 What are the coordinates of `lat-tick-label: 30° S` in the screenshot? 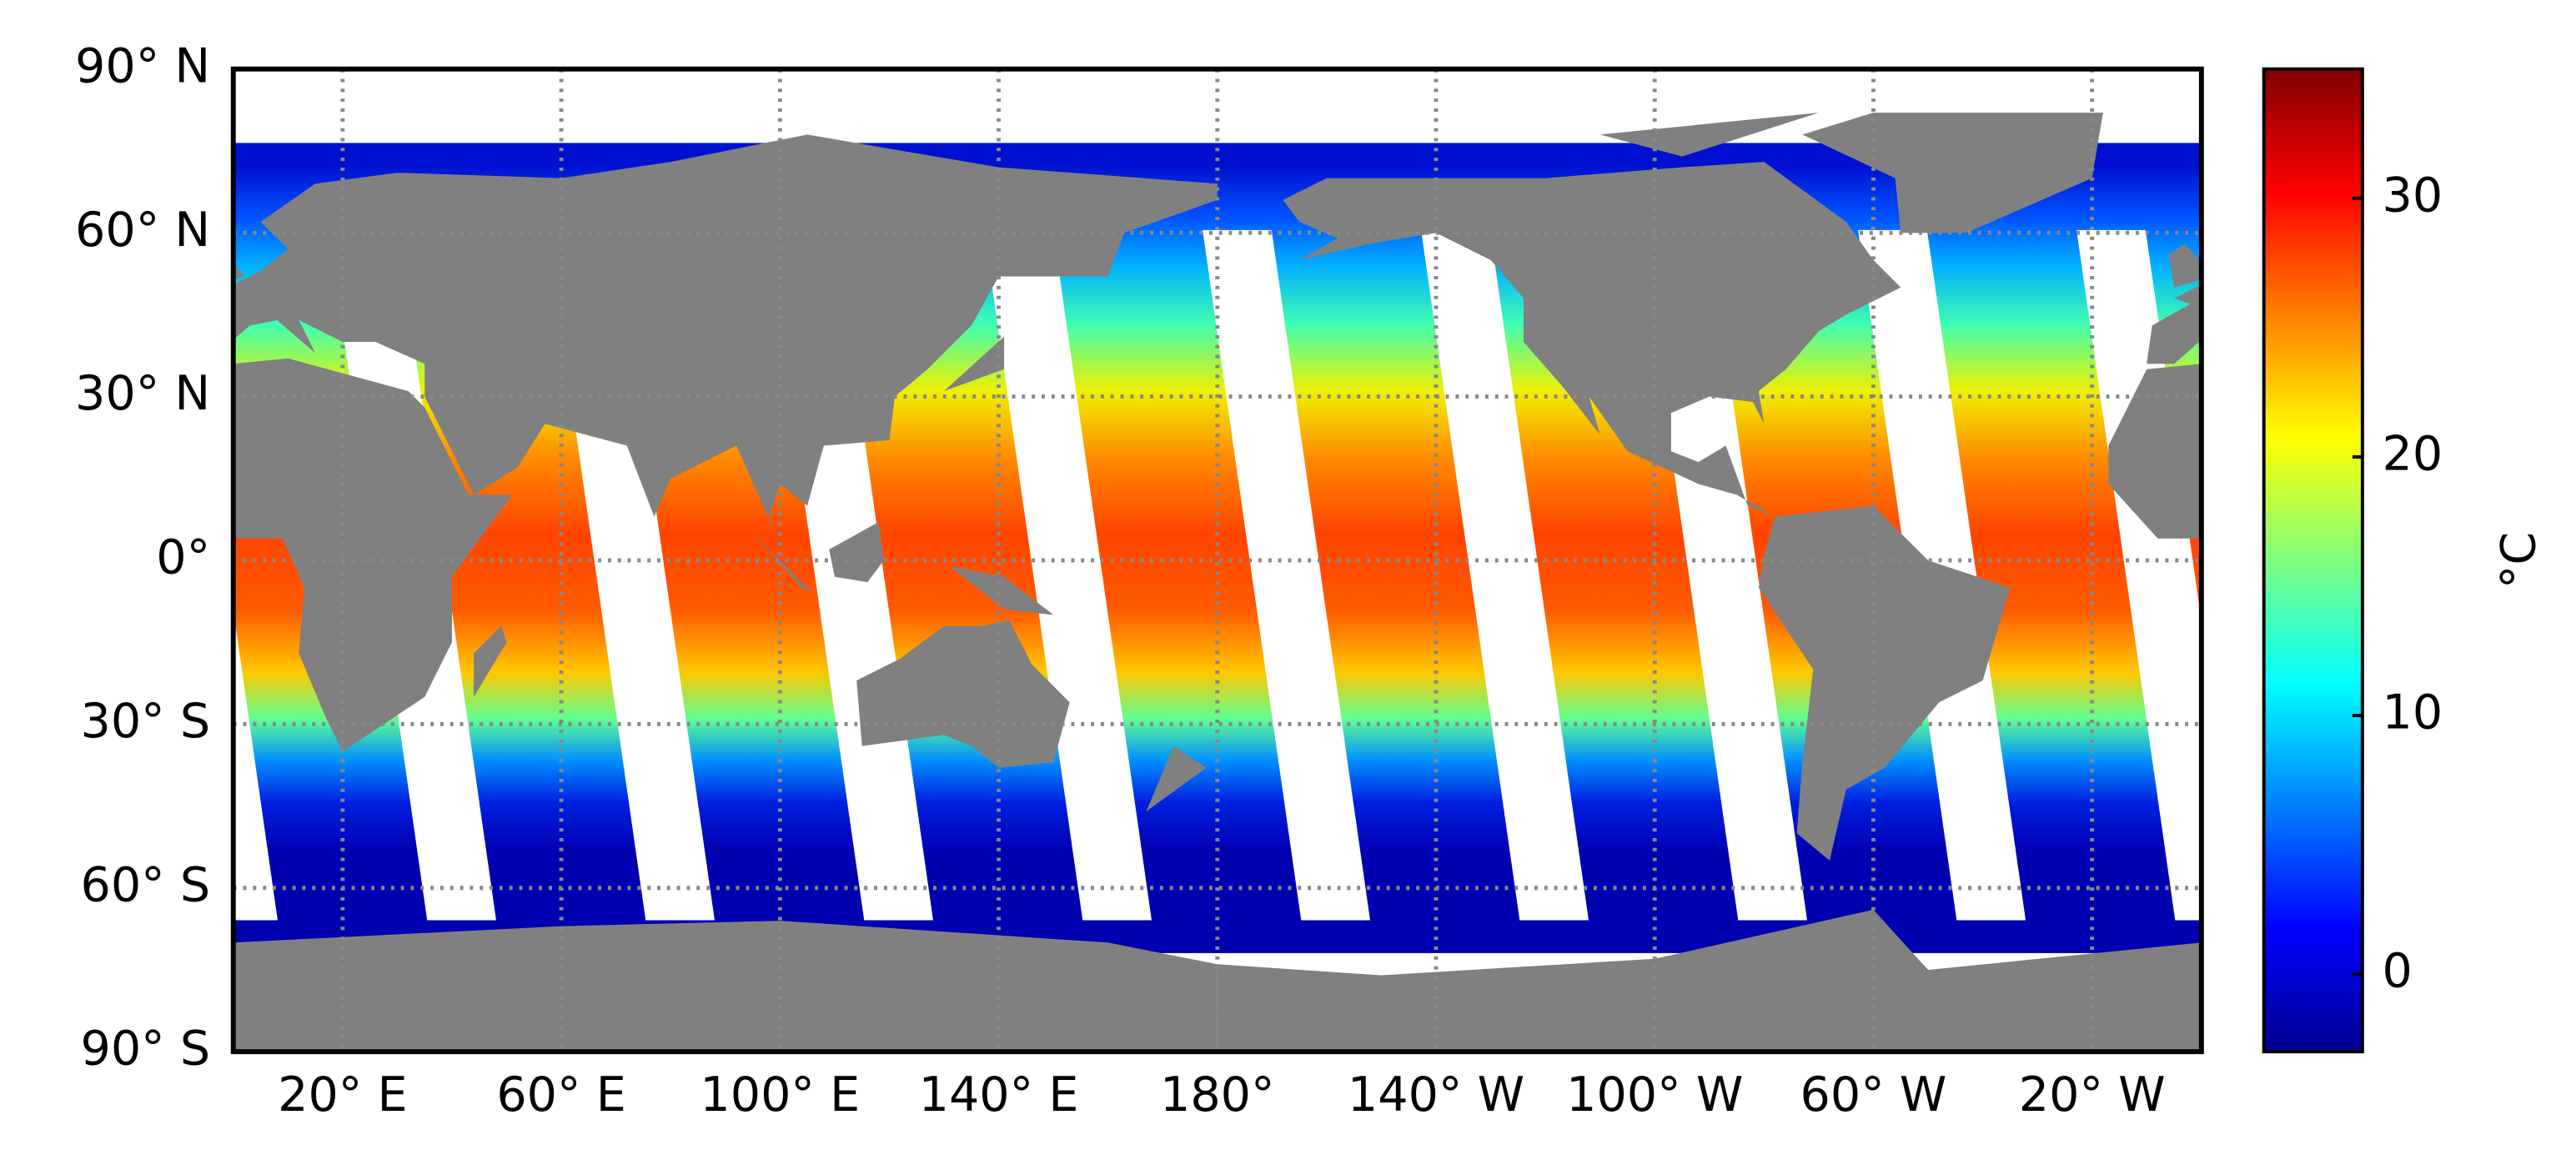 It's located at (146, 721).